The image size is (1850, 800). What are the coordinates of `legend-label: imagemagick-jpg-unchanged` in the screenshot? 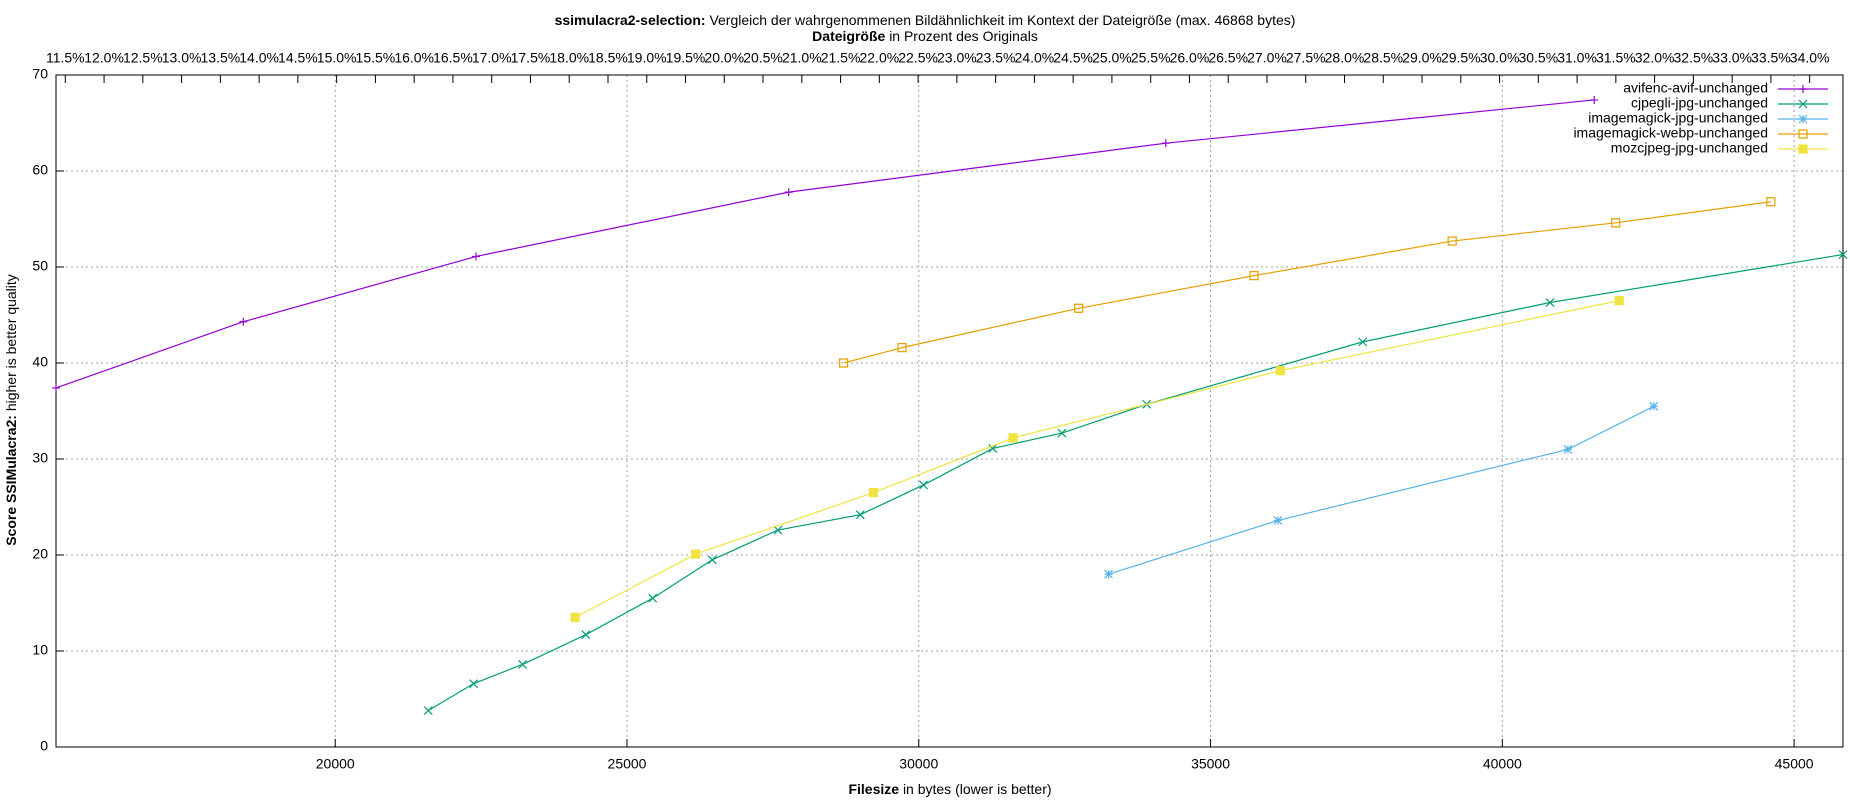 It's located at (1678, 118).